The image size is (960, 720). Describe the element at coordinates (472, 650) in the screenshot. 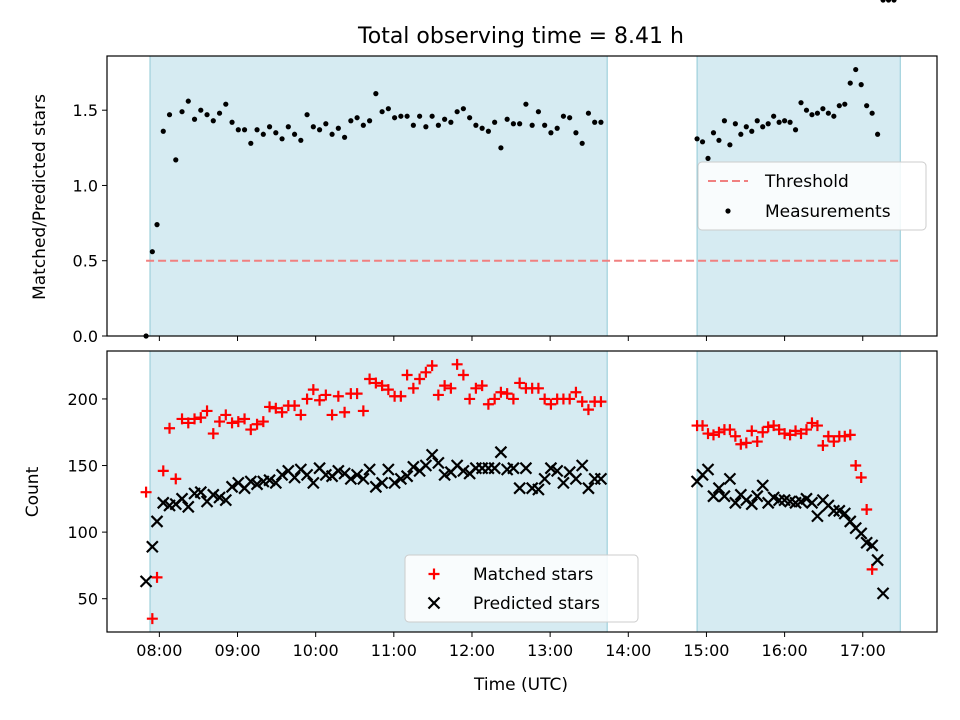

I see `x-tick-label: 12:00` at that location.